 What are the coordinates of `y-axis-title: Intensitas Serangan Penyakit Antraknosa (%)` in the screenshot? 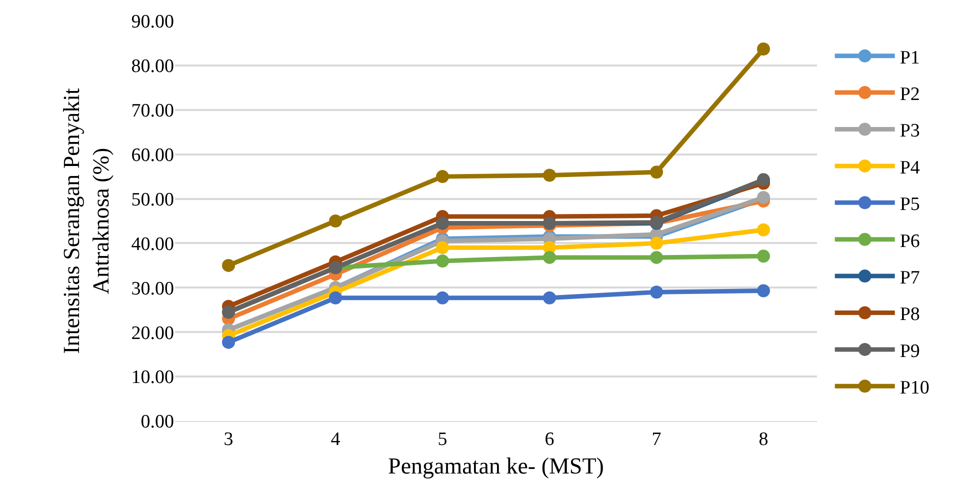 It's located at (86, 221).